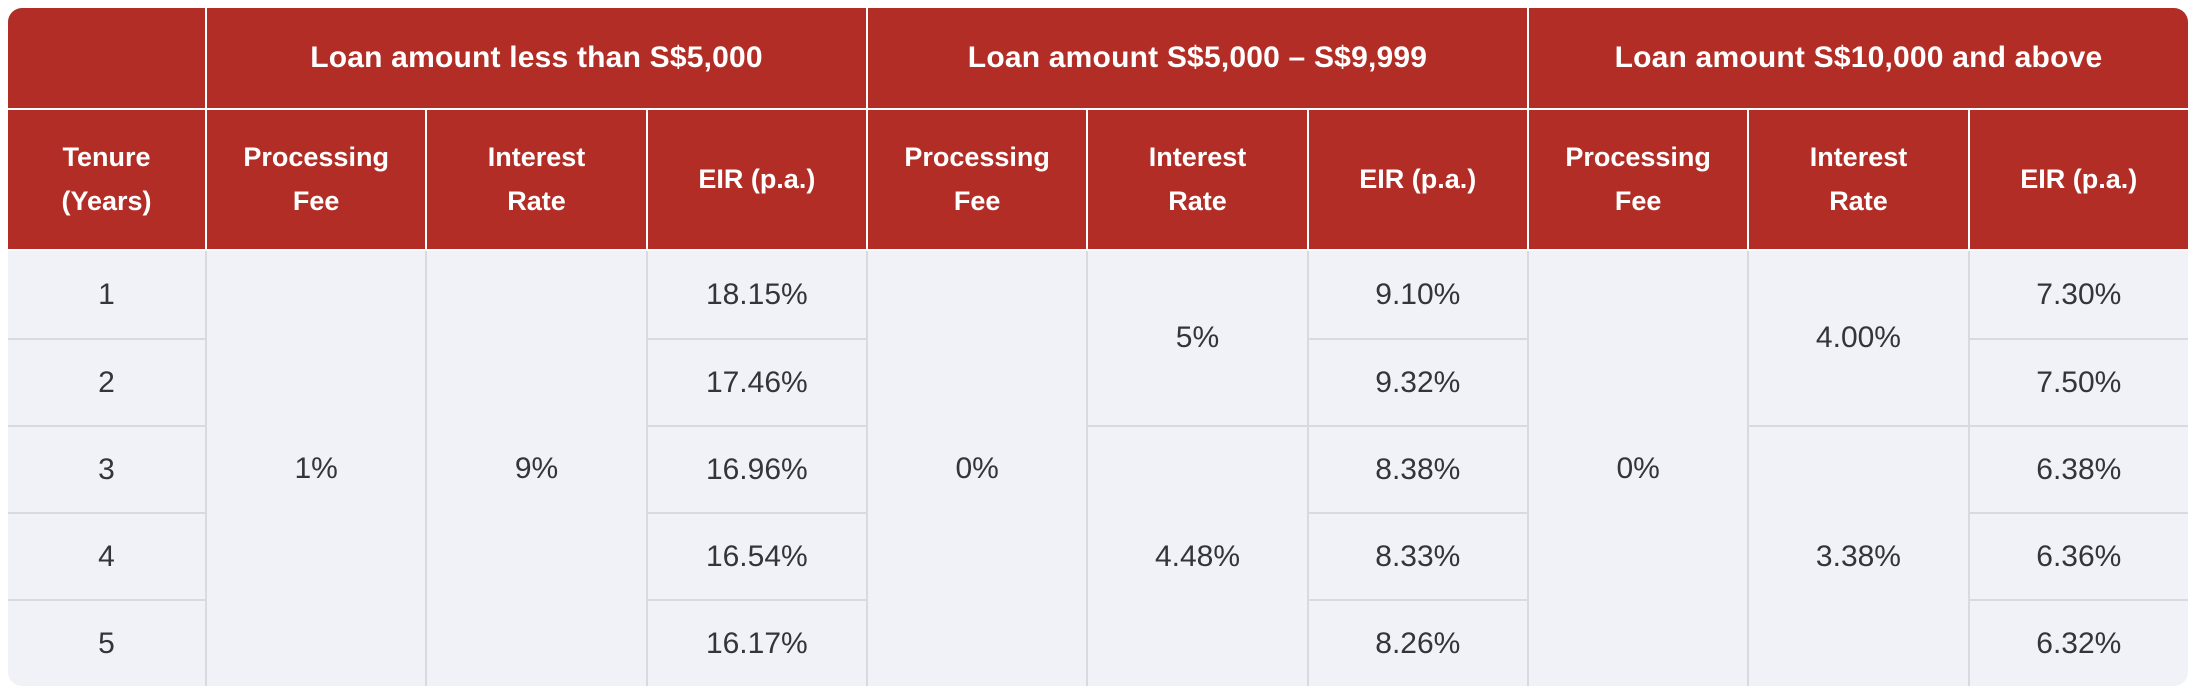 Image resolution: width=2196 pixels, height=700 pixels. I want to click on processing-fee-cell-g2: 0%, so click(976, 468).